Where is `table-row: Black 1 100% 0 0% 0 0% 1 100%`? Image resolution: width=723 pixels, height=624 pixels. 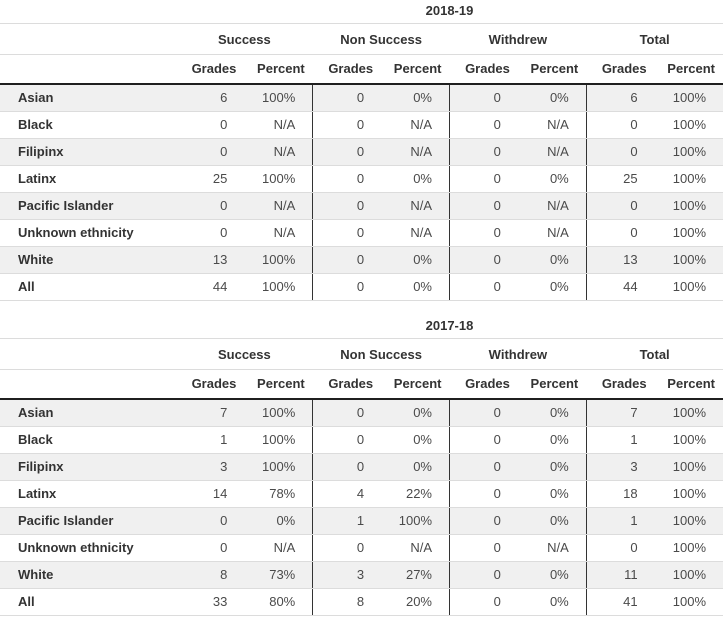
table-row: Black 1 100% 0 0% 0 0% 1 100% is located at coordinates (361, 440).